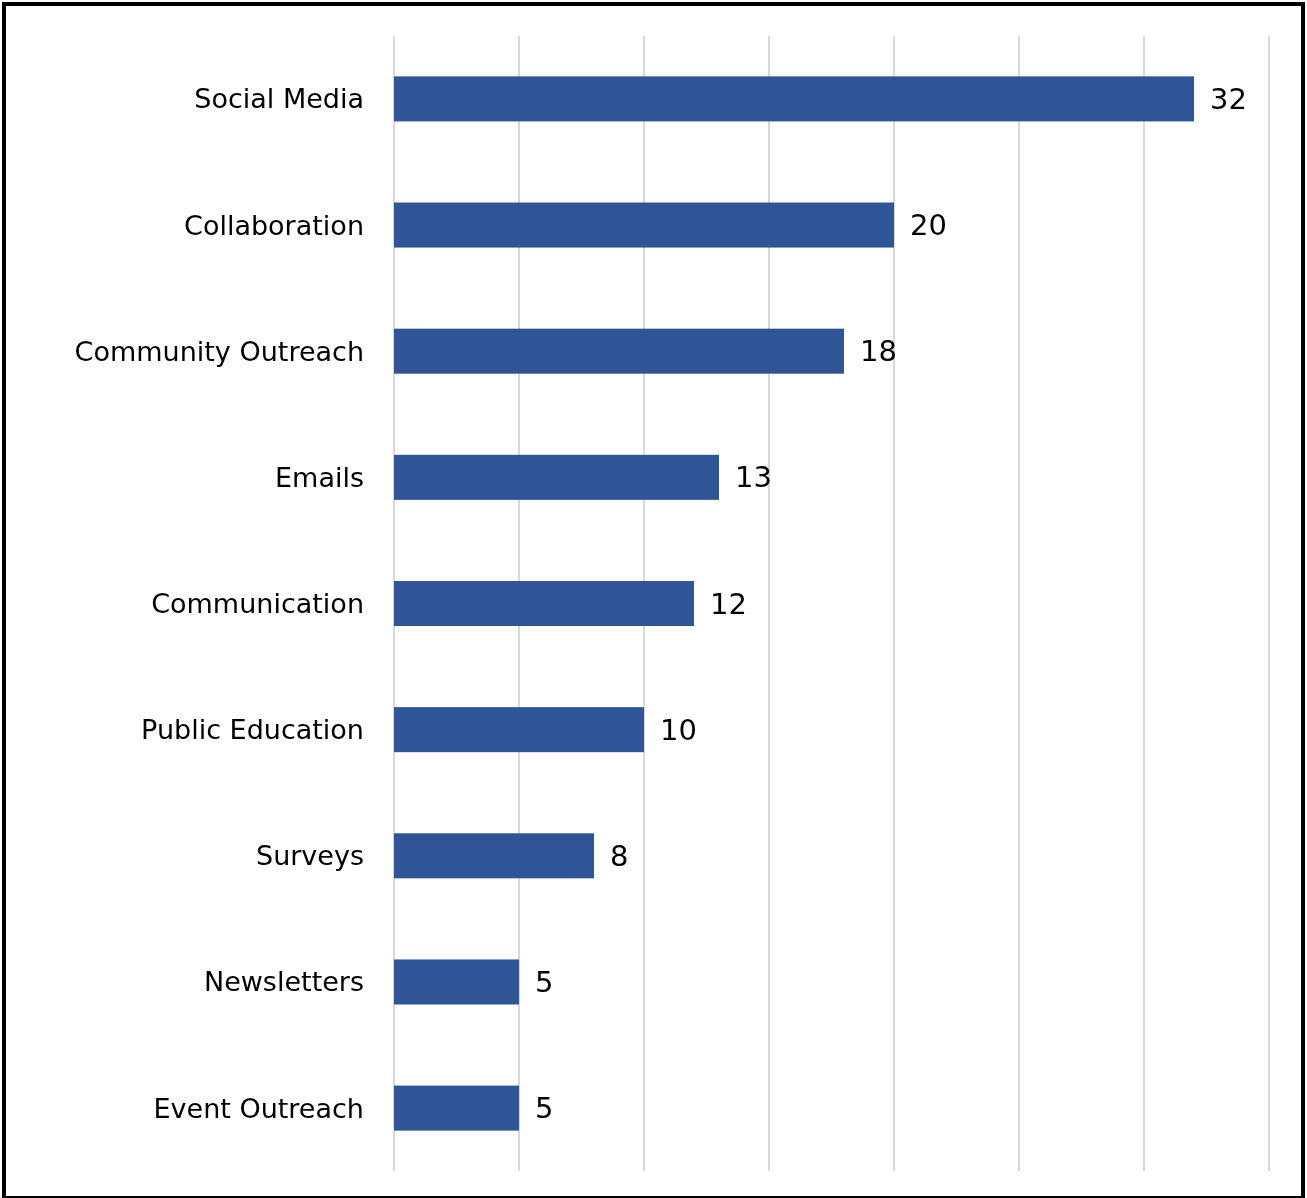 The image size is (1307, 1198). What do you see at coordinates (928, 225) in the screenshot?
I see `data-label: 20` at bounding box center [928, 225].